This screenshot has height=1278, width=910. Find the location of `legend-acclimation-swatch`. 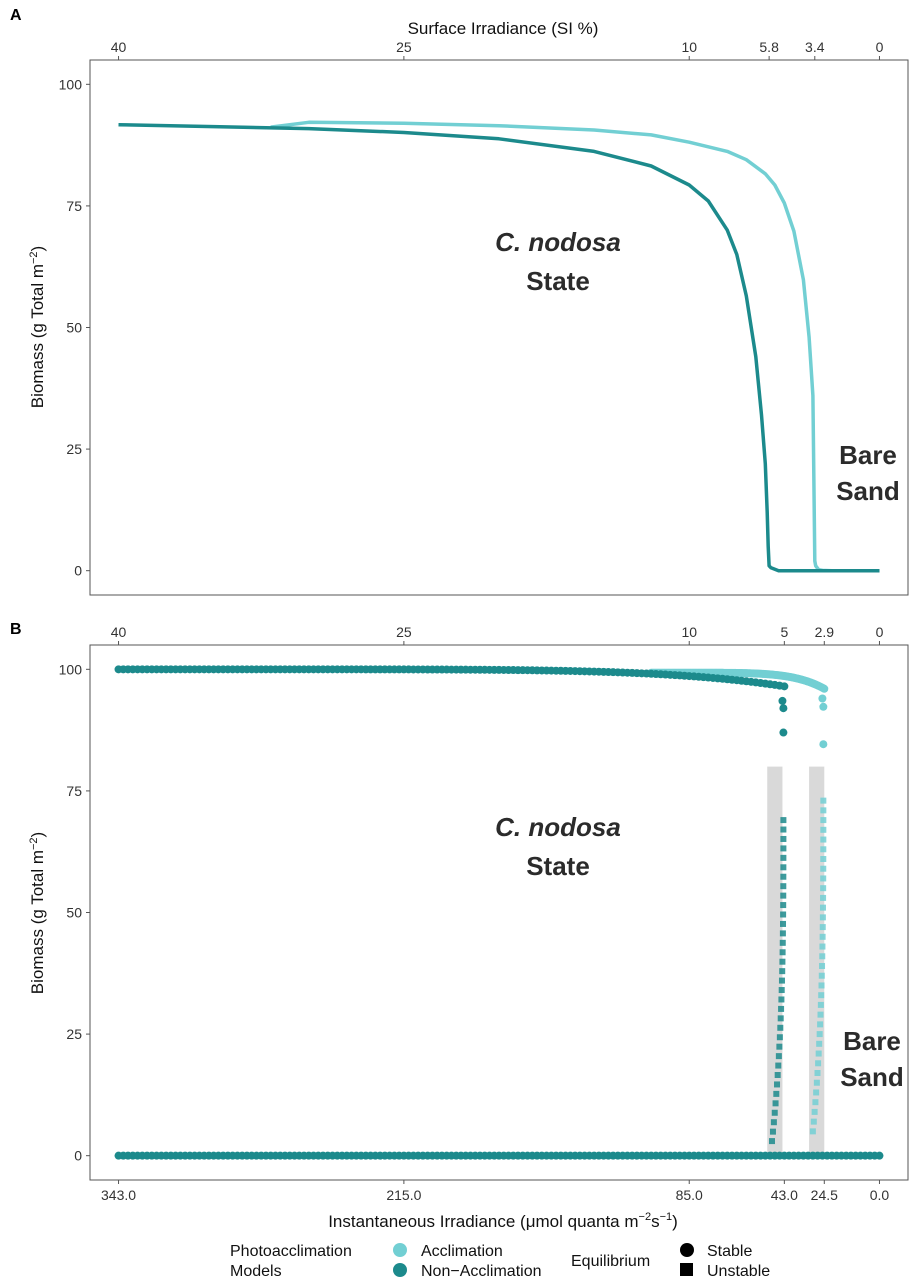

legend-acclimation-swatch is located at coordinates (400, 1250).